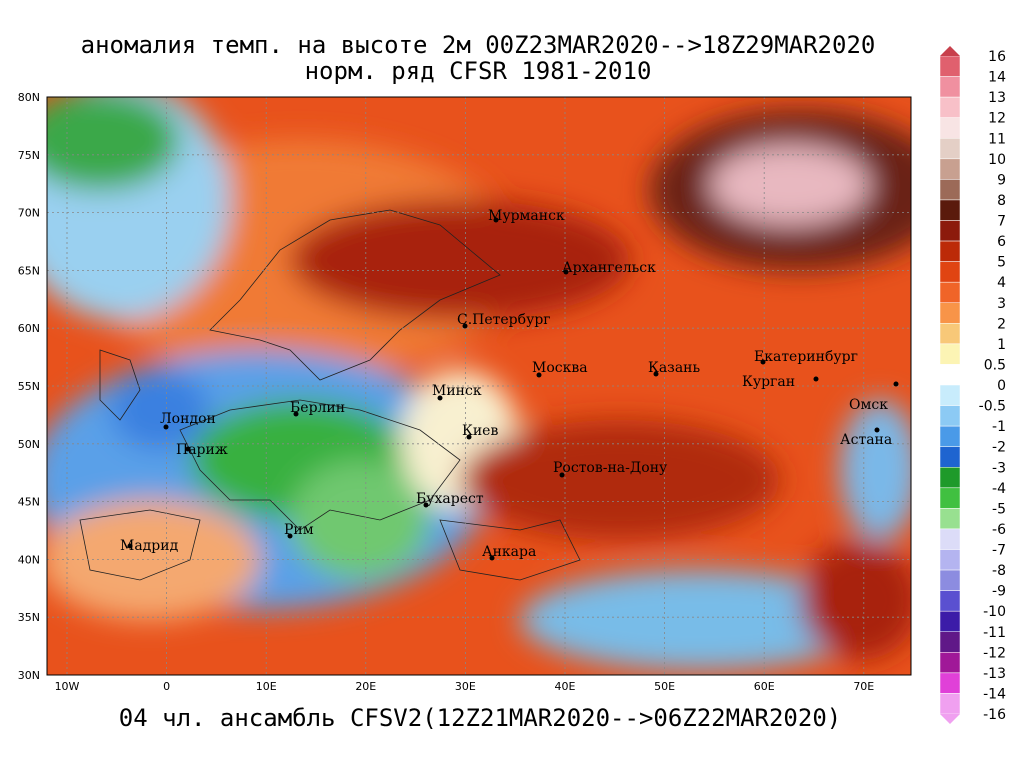 This screenshot has height=768, width=1024. Describe the element at coordinates (994, 694) in the screenshot. I see `colorbar-label: -14` at that location.